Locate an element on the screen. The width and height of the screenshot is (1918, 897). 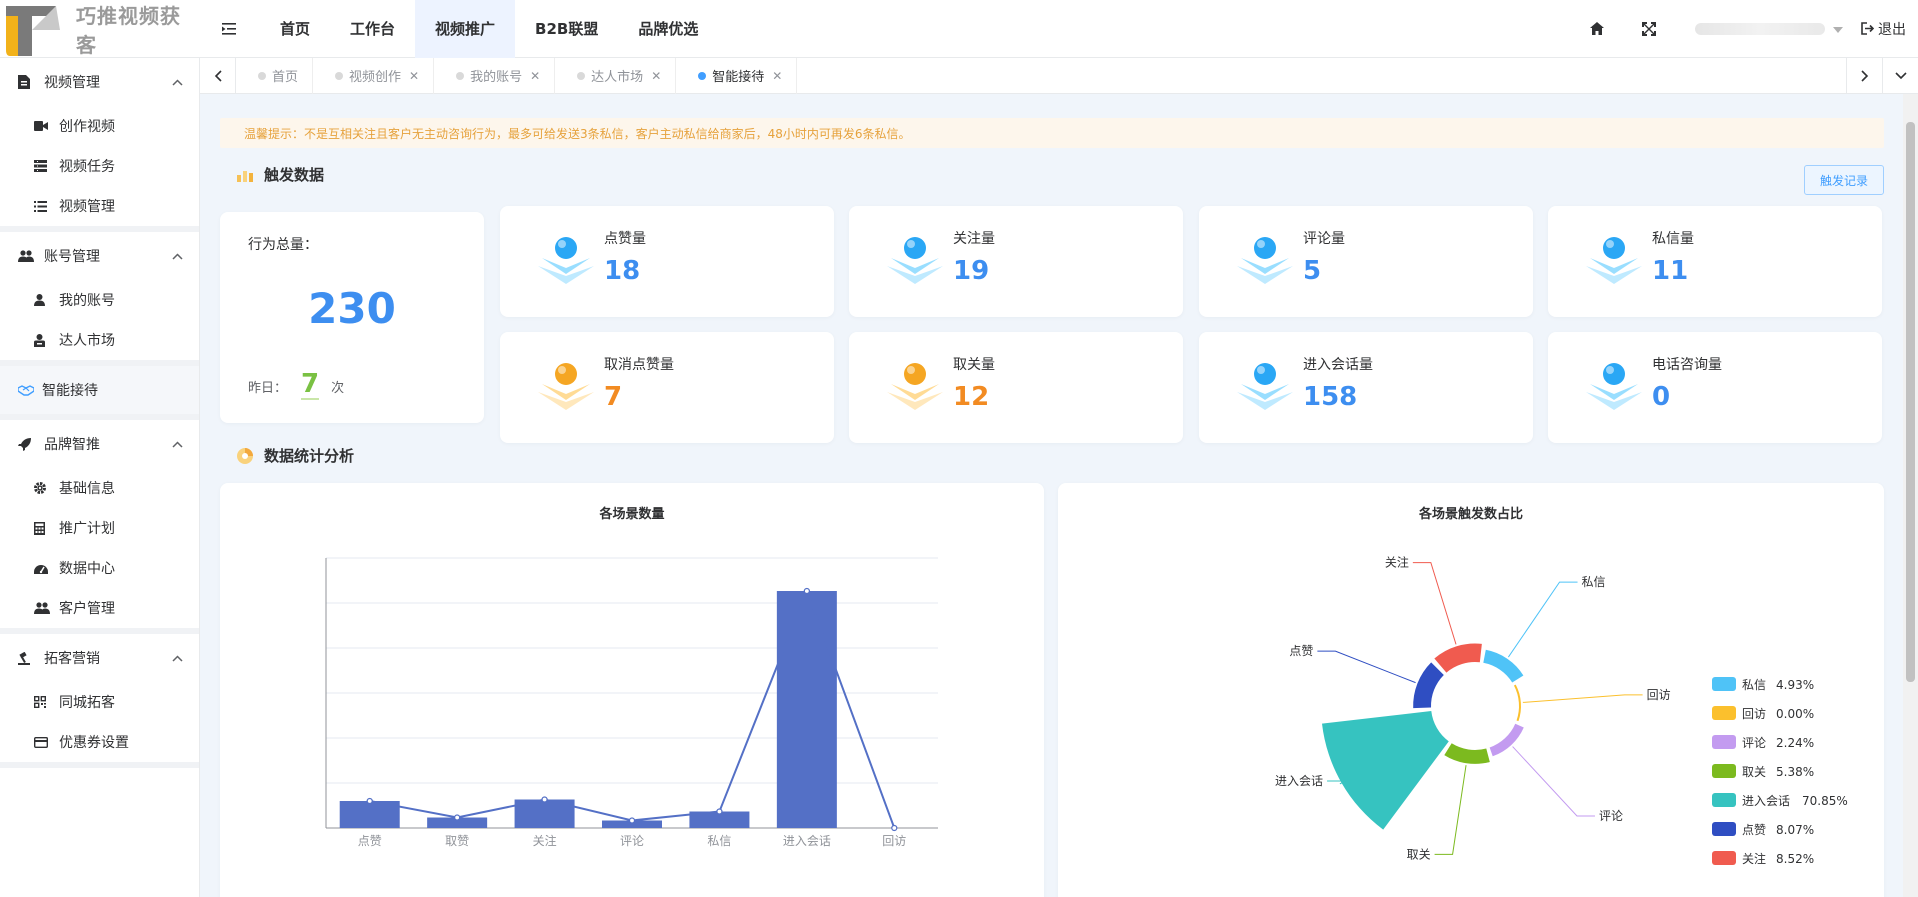
tab-talent-market: 达人市场 ✕ is located at coordinates (616, 75).